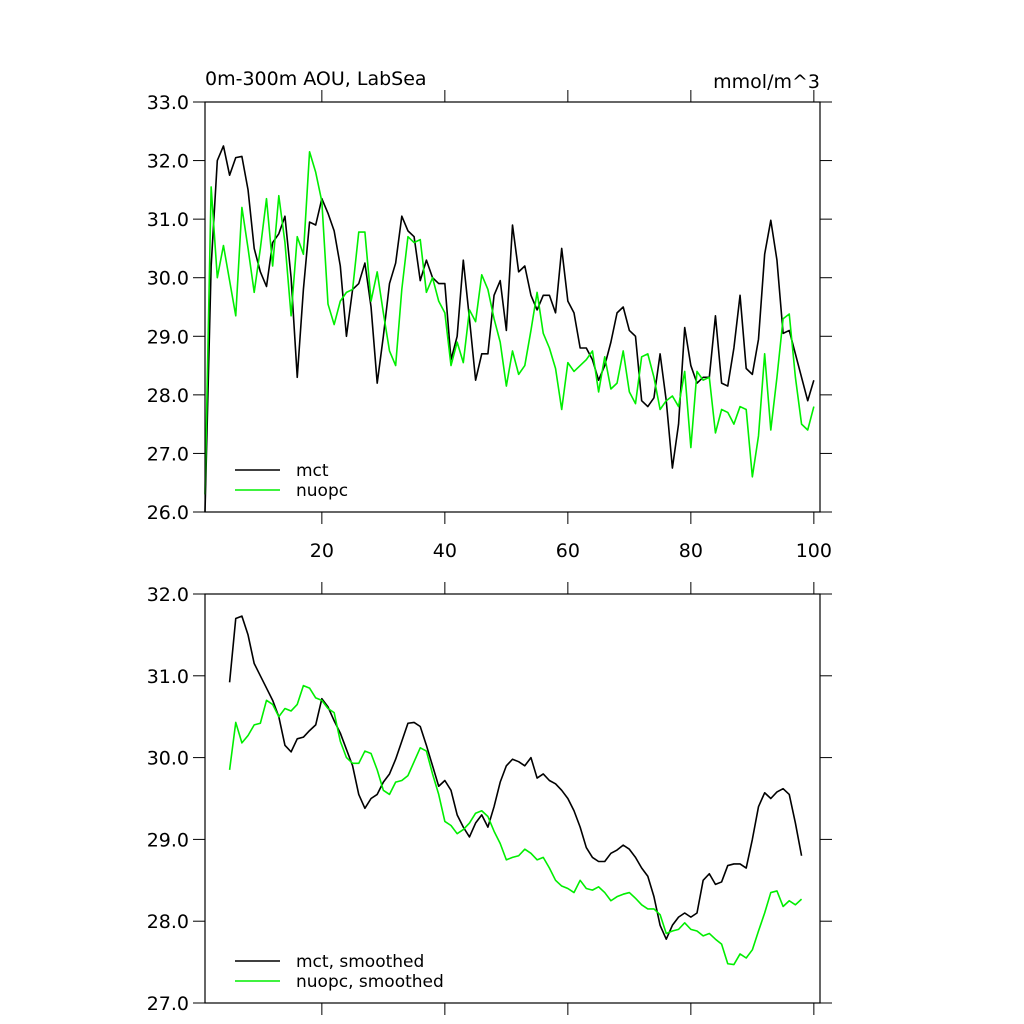 This screenshot has height=1024, width=1024. What do you see at coordinates (322, 491) in the screenshot?
I see `legend-label: nuopc` at bounding box center [322, 491].